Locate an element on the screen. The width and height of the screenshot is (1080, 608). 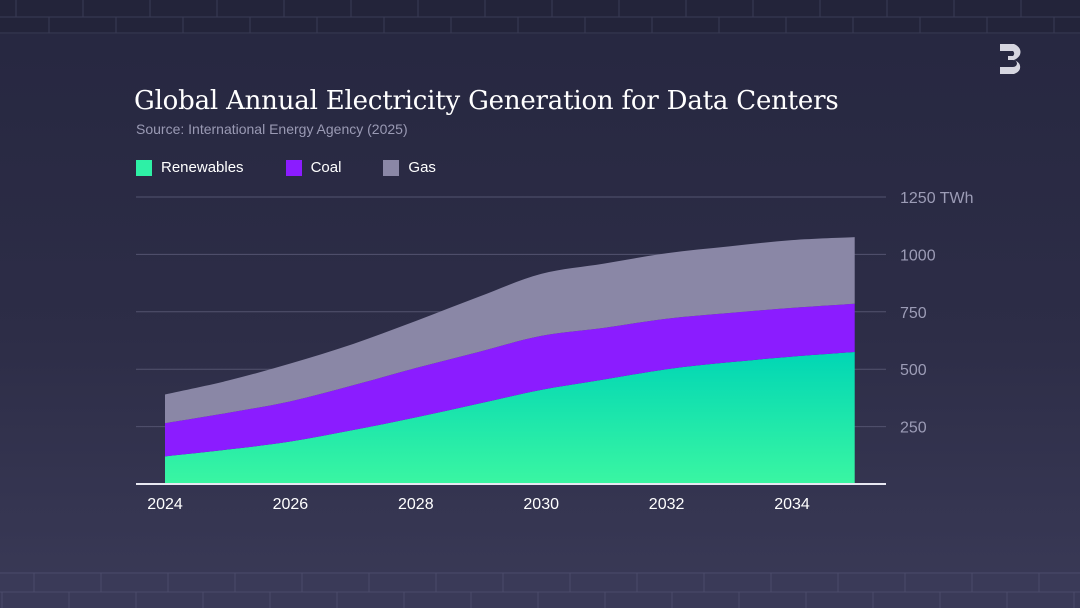
area-renewables is located at coordinates (510, 417).